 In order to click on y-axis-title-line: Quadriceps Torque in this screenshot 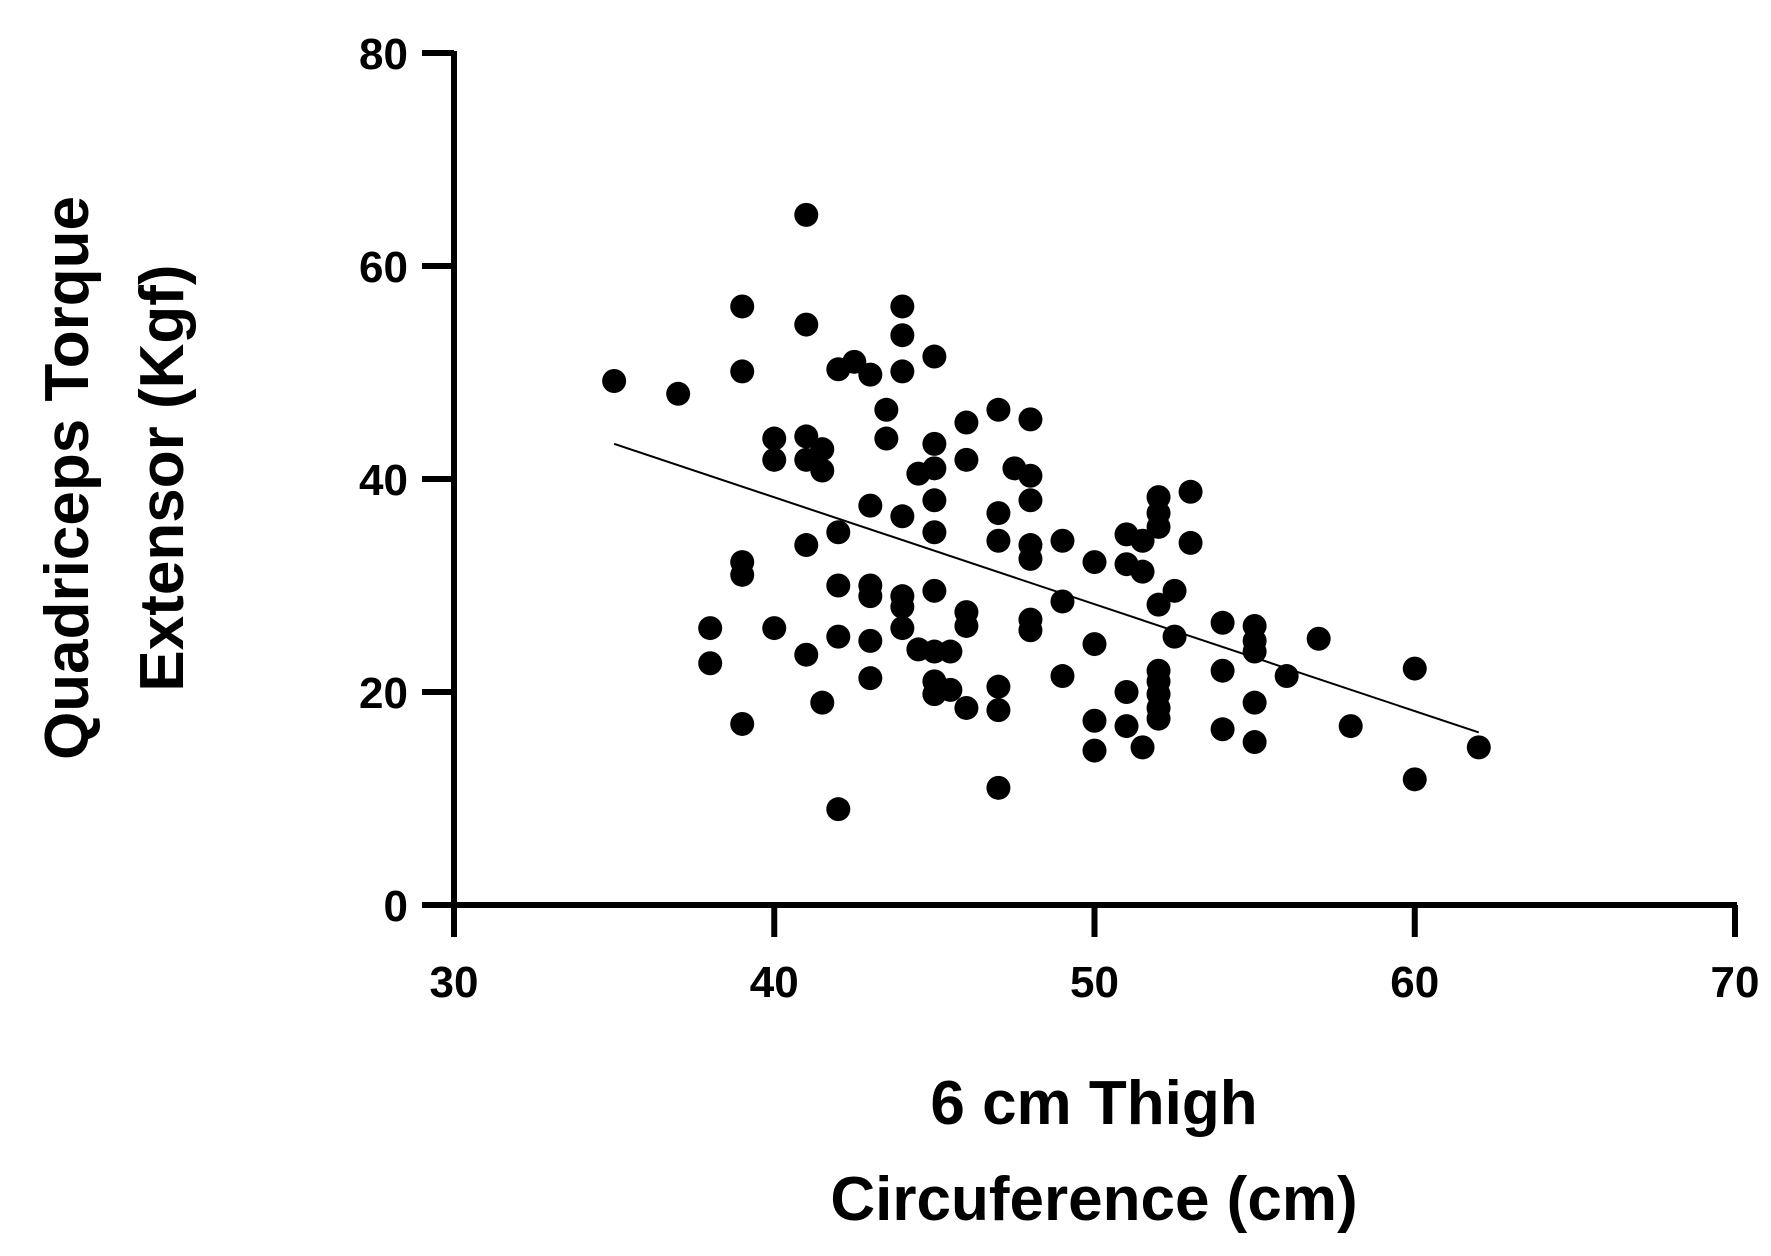, I will do `click(67, 478)`.